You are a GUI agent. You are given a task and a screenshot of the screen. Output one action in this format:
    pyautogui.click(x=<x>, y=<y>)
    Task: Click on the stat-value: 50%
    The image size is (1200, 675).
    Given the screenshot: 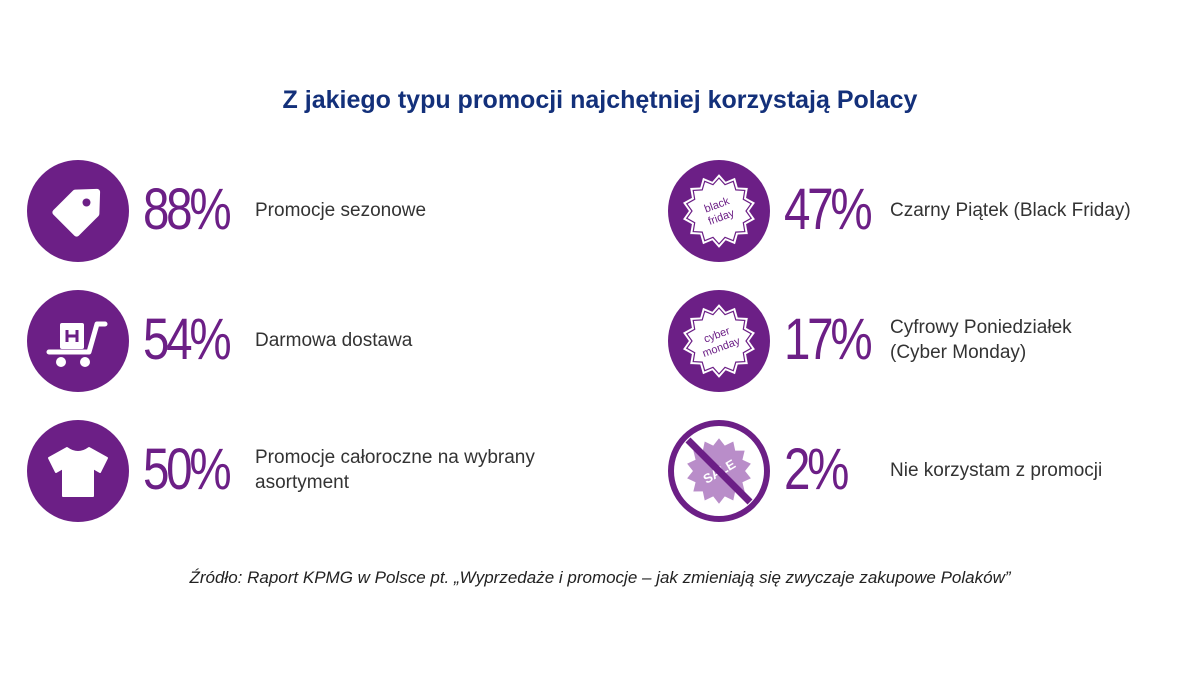 What is the action you would take?
    pyautogui.click(x=187, y=469)
    